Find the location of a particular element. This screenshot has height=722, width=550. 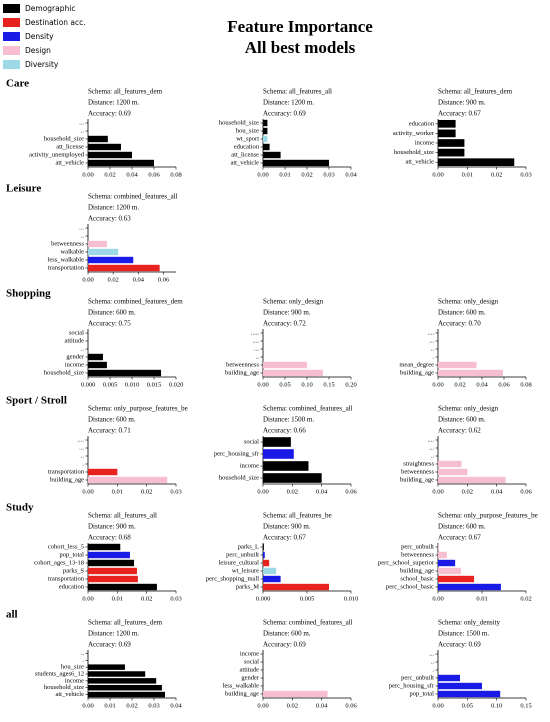

x-tick-label: 0.10 is located at coordinates (306, 384).